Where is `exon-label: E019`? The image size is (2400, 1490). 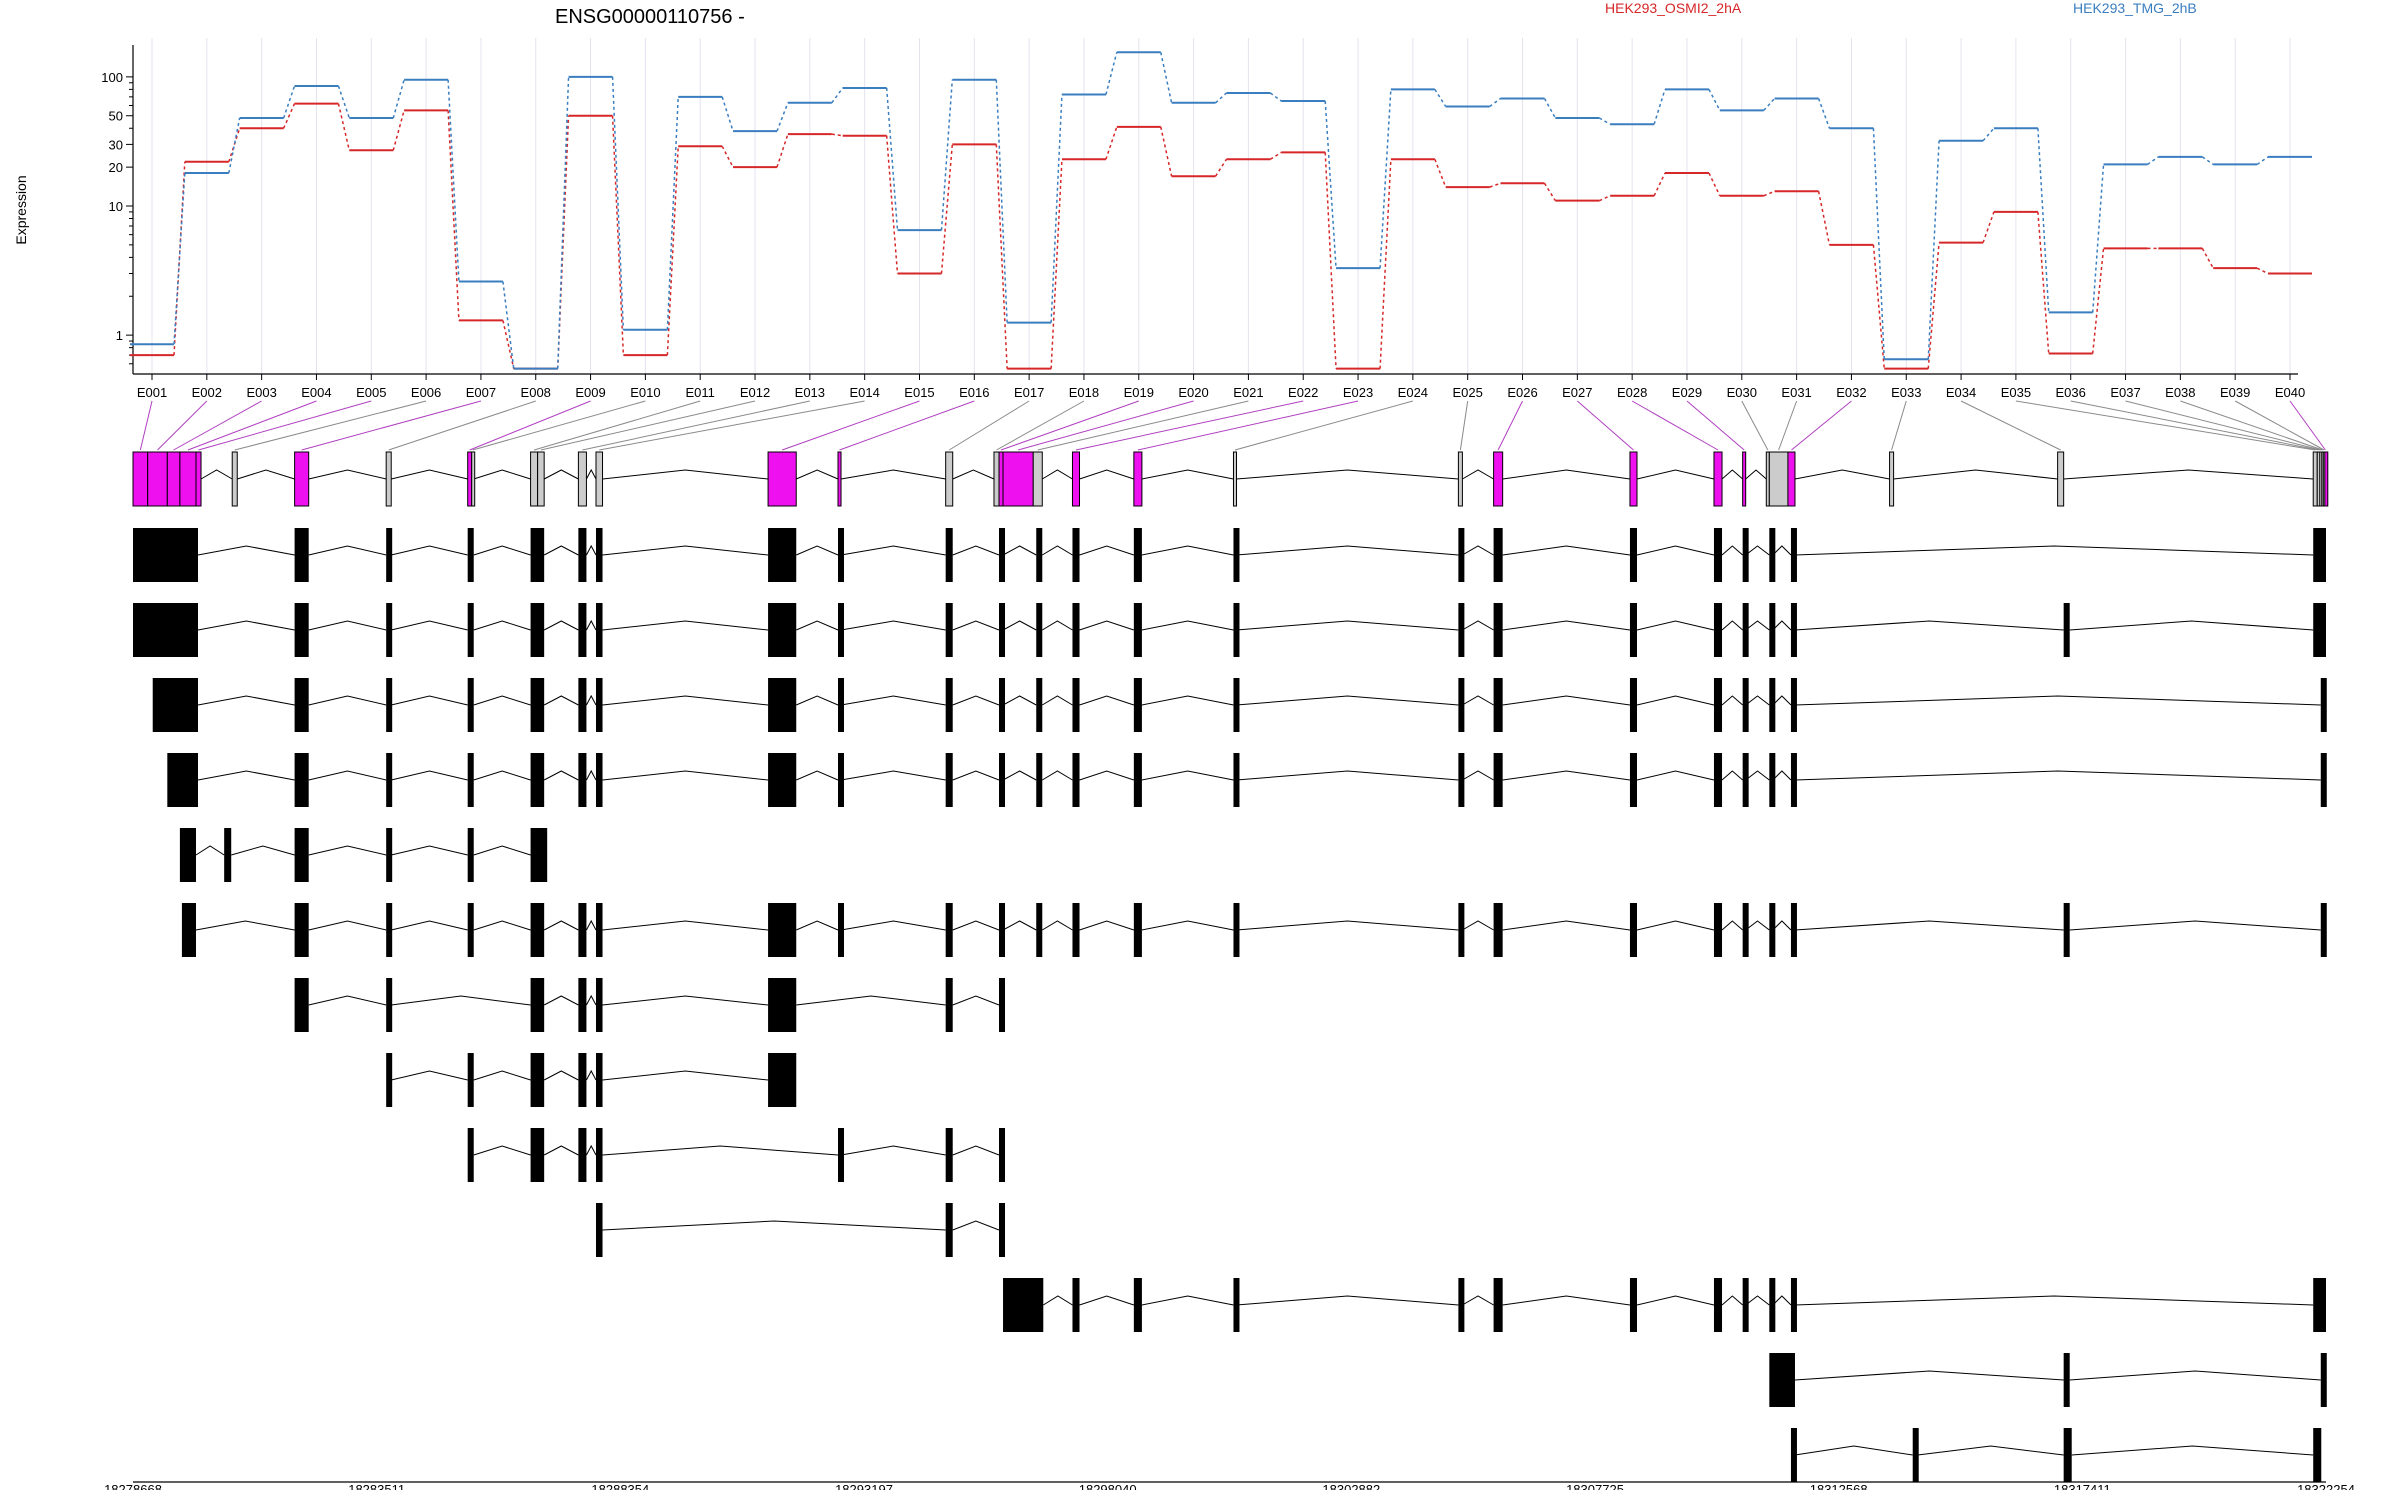 exon-label: E019 is located at coordinates (1139, 392).